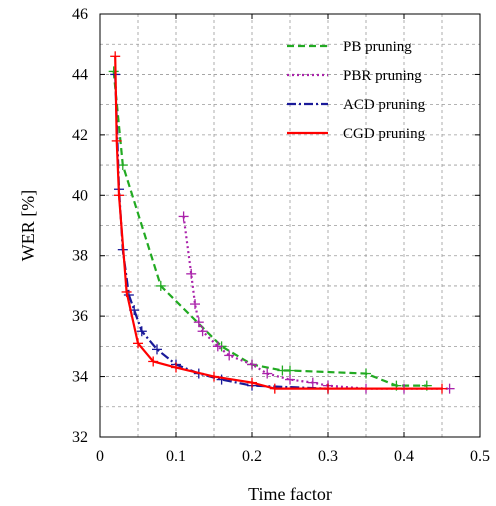  What do you see at coordinates (80, 316) in the screenshot?
I see `y-tick-label: 36` at bounding box center [80, 316].